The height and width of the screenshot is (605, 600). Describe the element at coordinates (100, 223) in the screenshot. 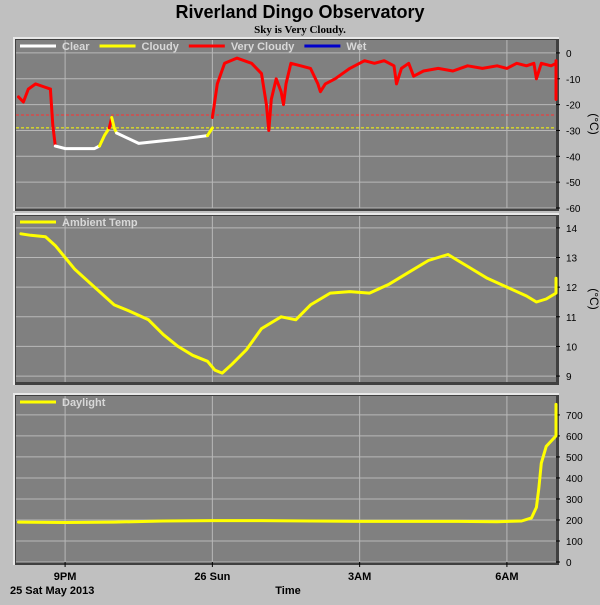

I see `legend-label: Ambient Temp` at that location.